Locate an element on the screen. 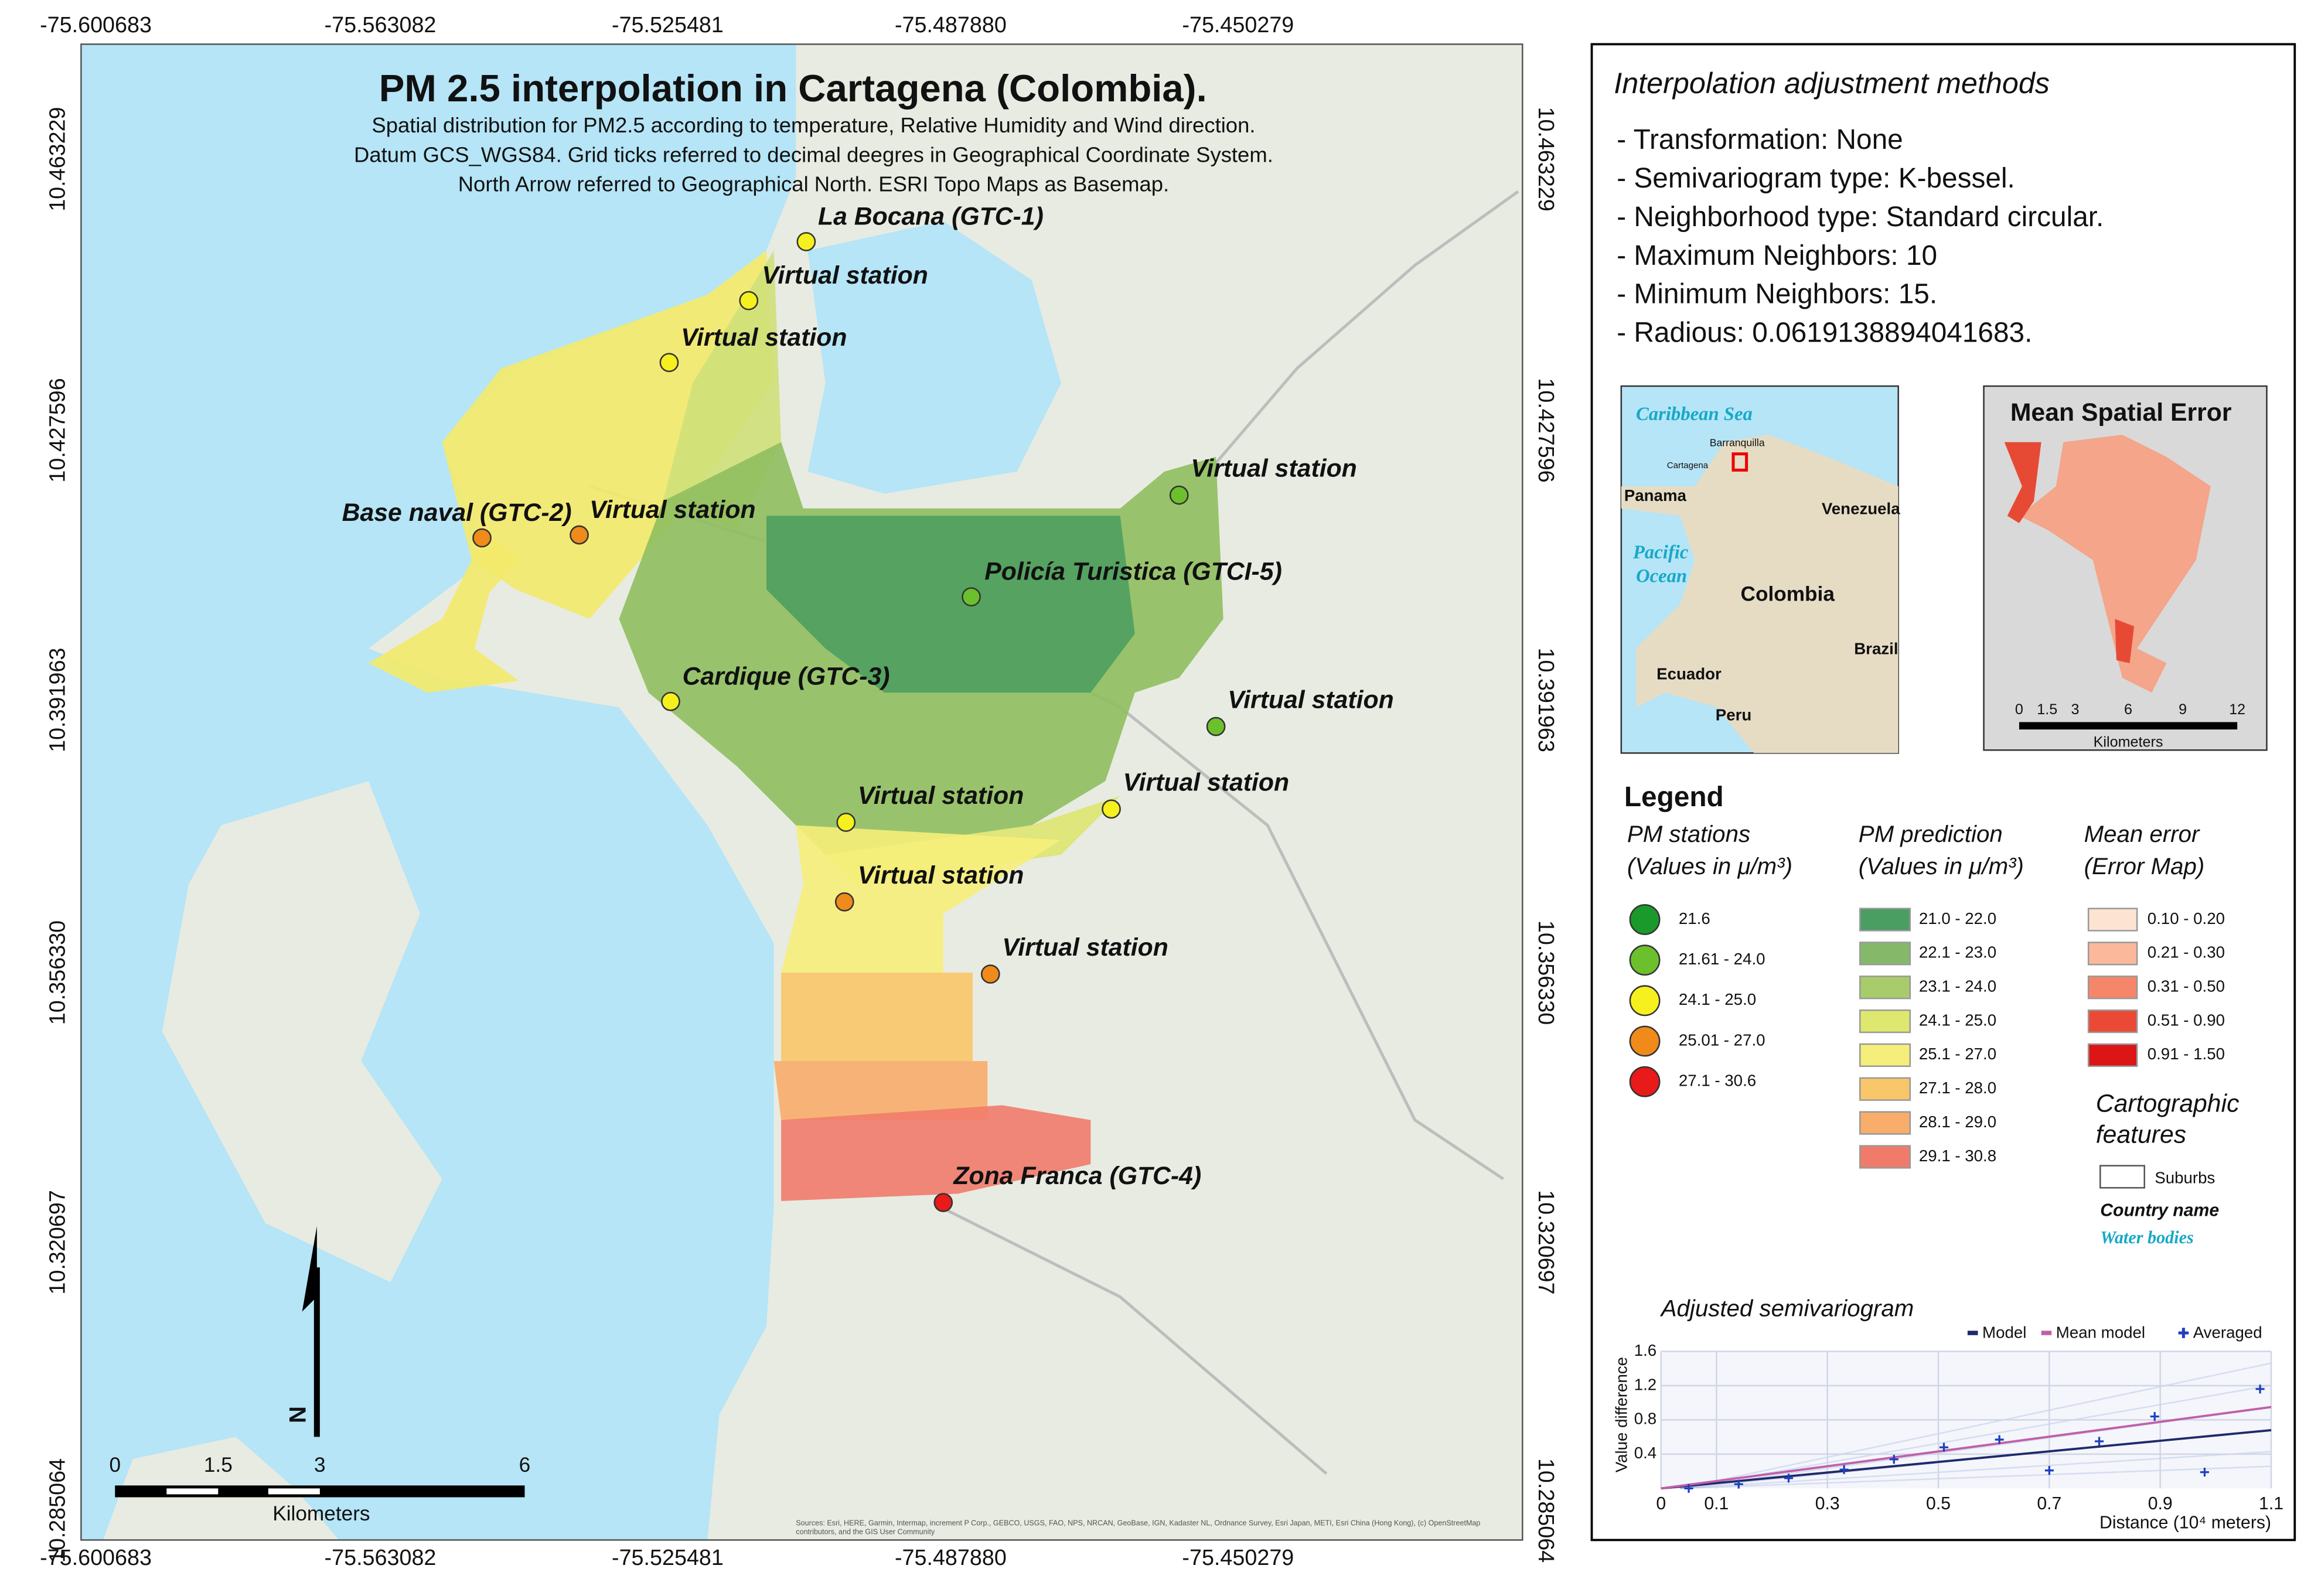  scale-segment is located at coordinates (294, 1492).